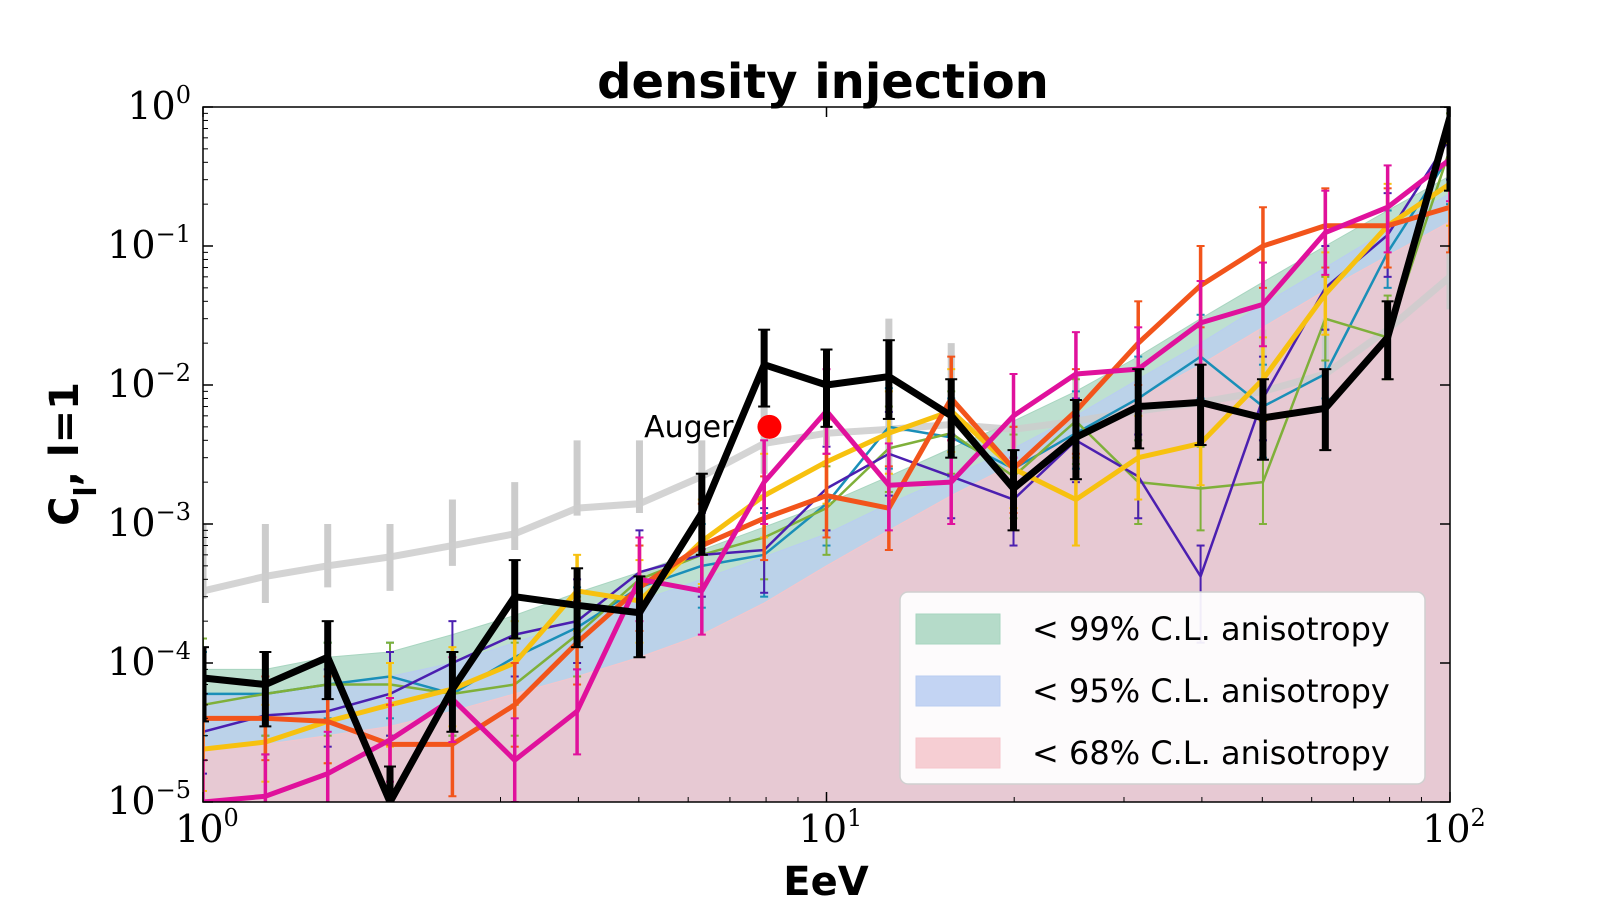 Image resolution: width=1600 pixels, height=900 pixels. What do you see at coordinates (86, 491) in the screenshot?
I see `y-axis-label-subscript: l` at bounding box center [86, 491].